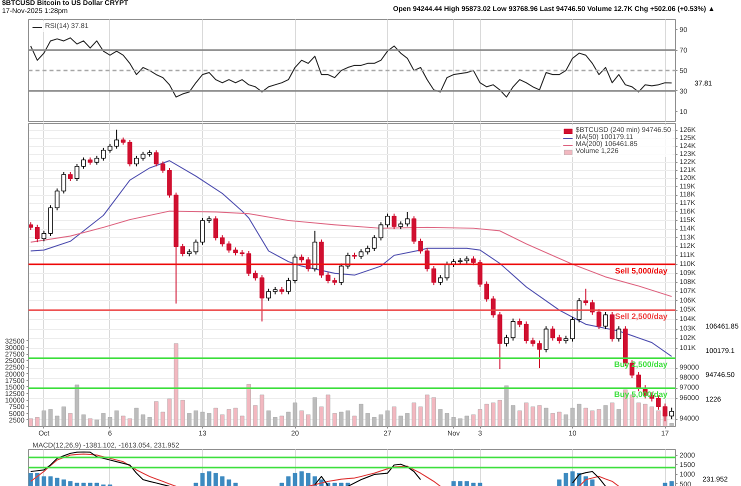 This screenshot has width=741, height=486. Describe the element at coordinates (351, 67) in the screenshot. I see `line-series` at that location.